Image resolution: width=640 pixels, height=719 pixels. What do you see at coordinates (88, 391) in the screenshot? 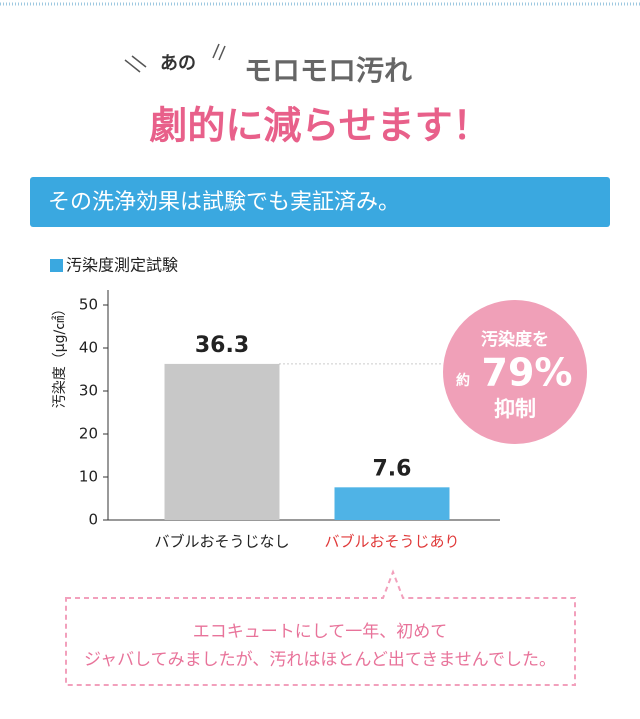
I see `y-tick-label: 30` at bounding box center [88, 391].